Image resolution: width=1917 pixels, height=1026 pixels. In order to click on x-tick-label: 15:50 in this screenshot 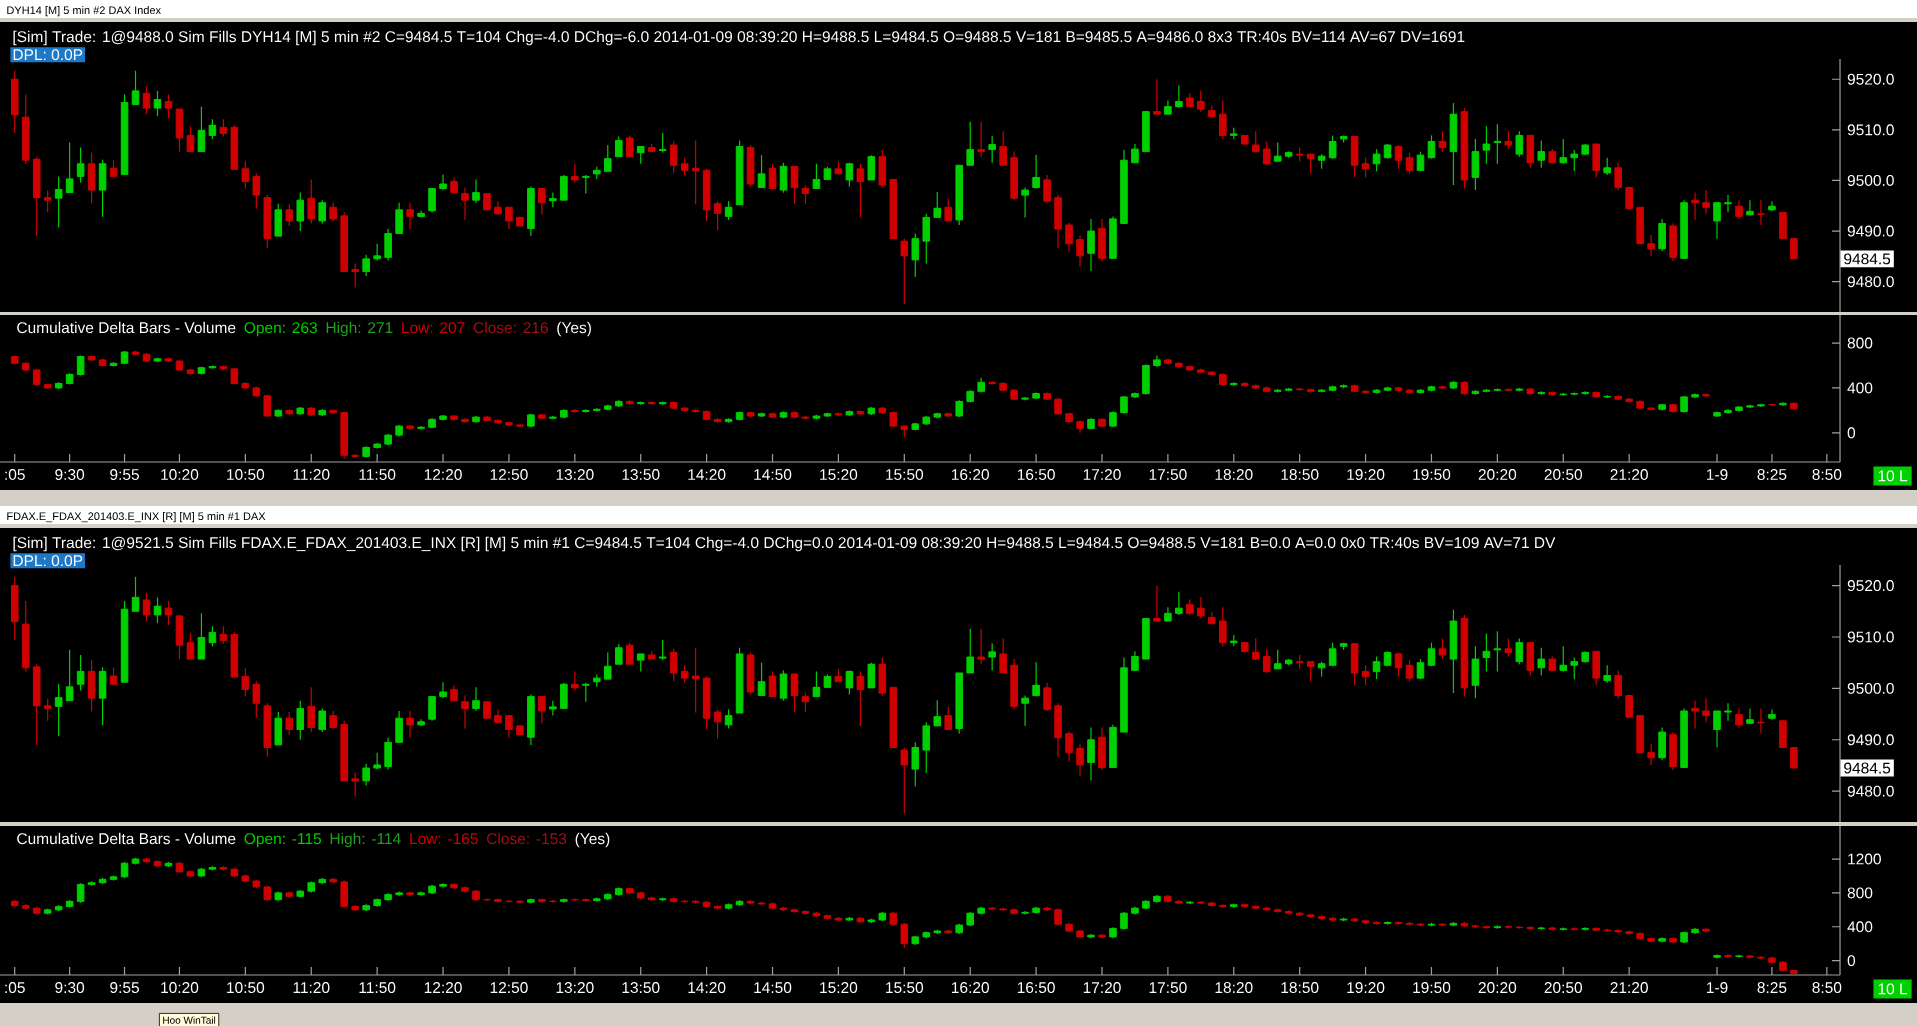, I will do `click(905, 988)`.